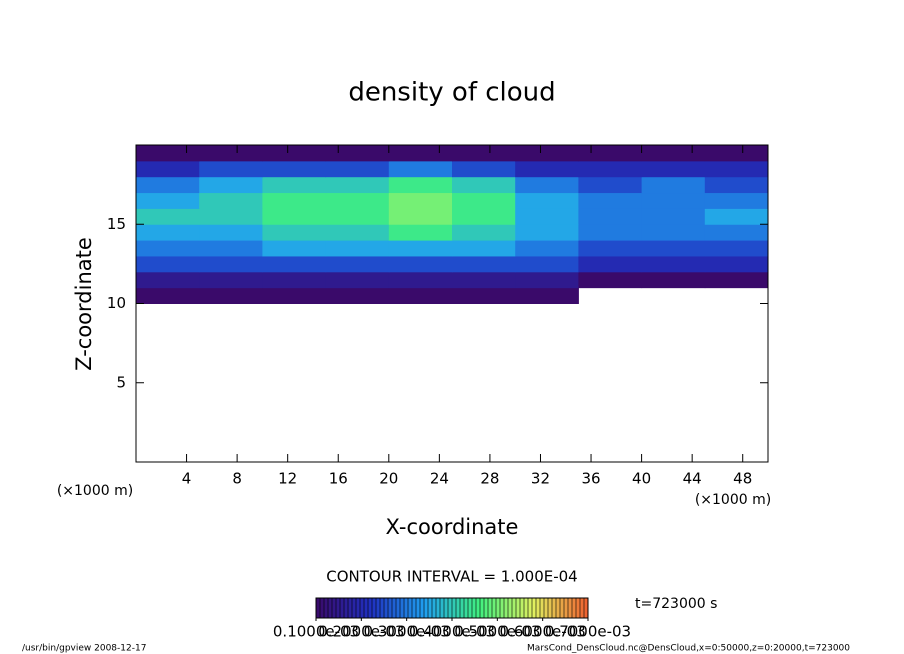  What do you see at coordinates (676, 604) in the screenshot?
I see `time-label: t=723000 s` at bounding box center [676, 604].